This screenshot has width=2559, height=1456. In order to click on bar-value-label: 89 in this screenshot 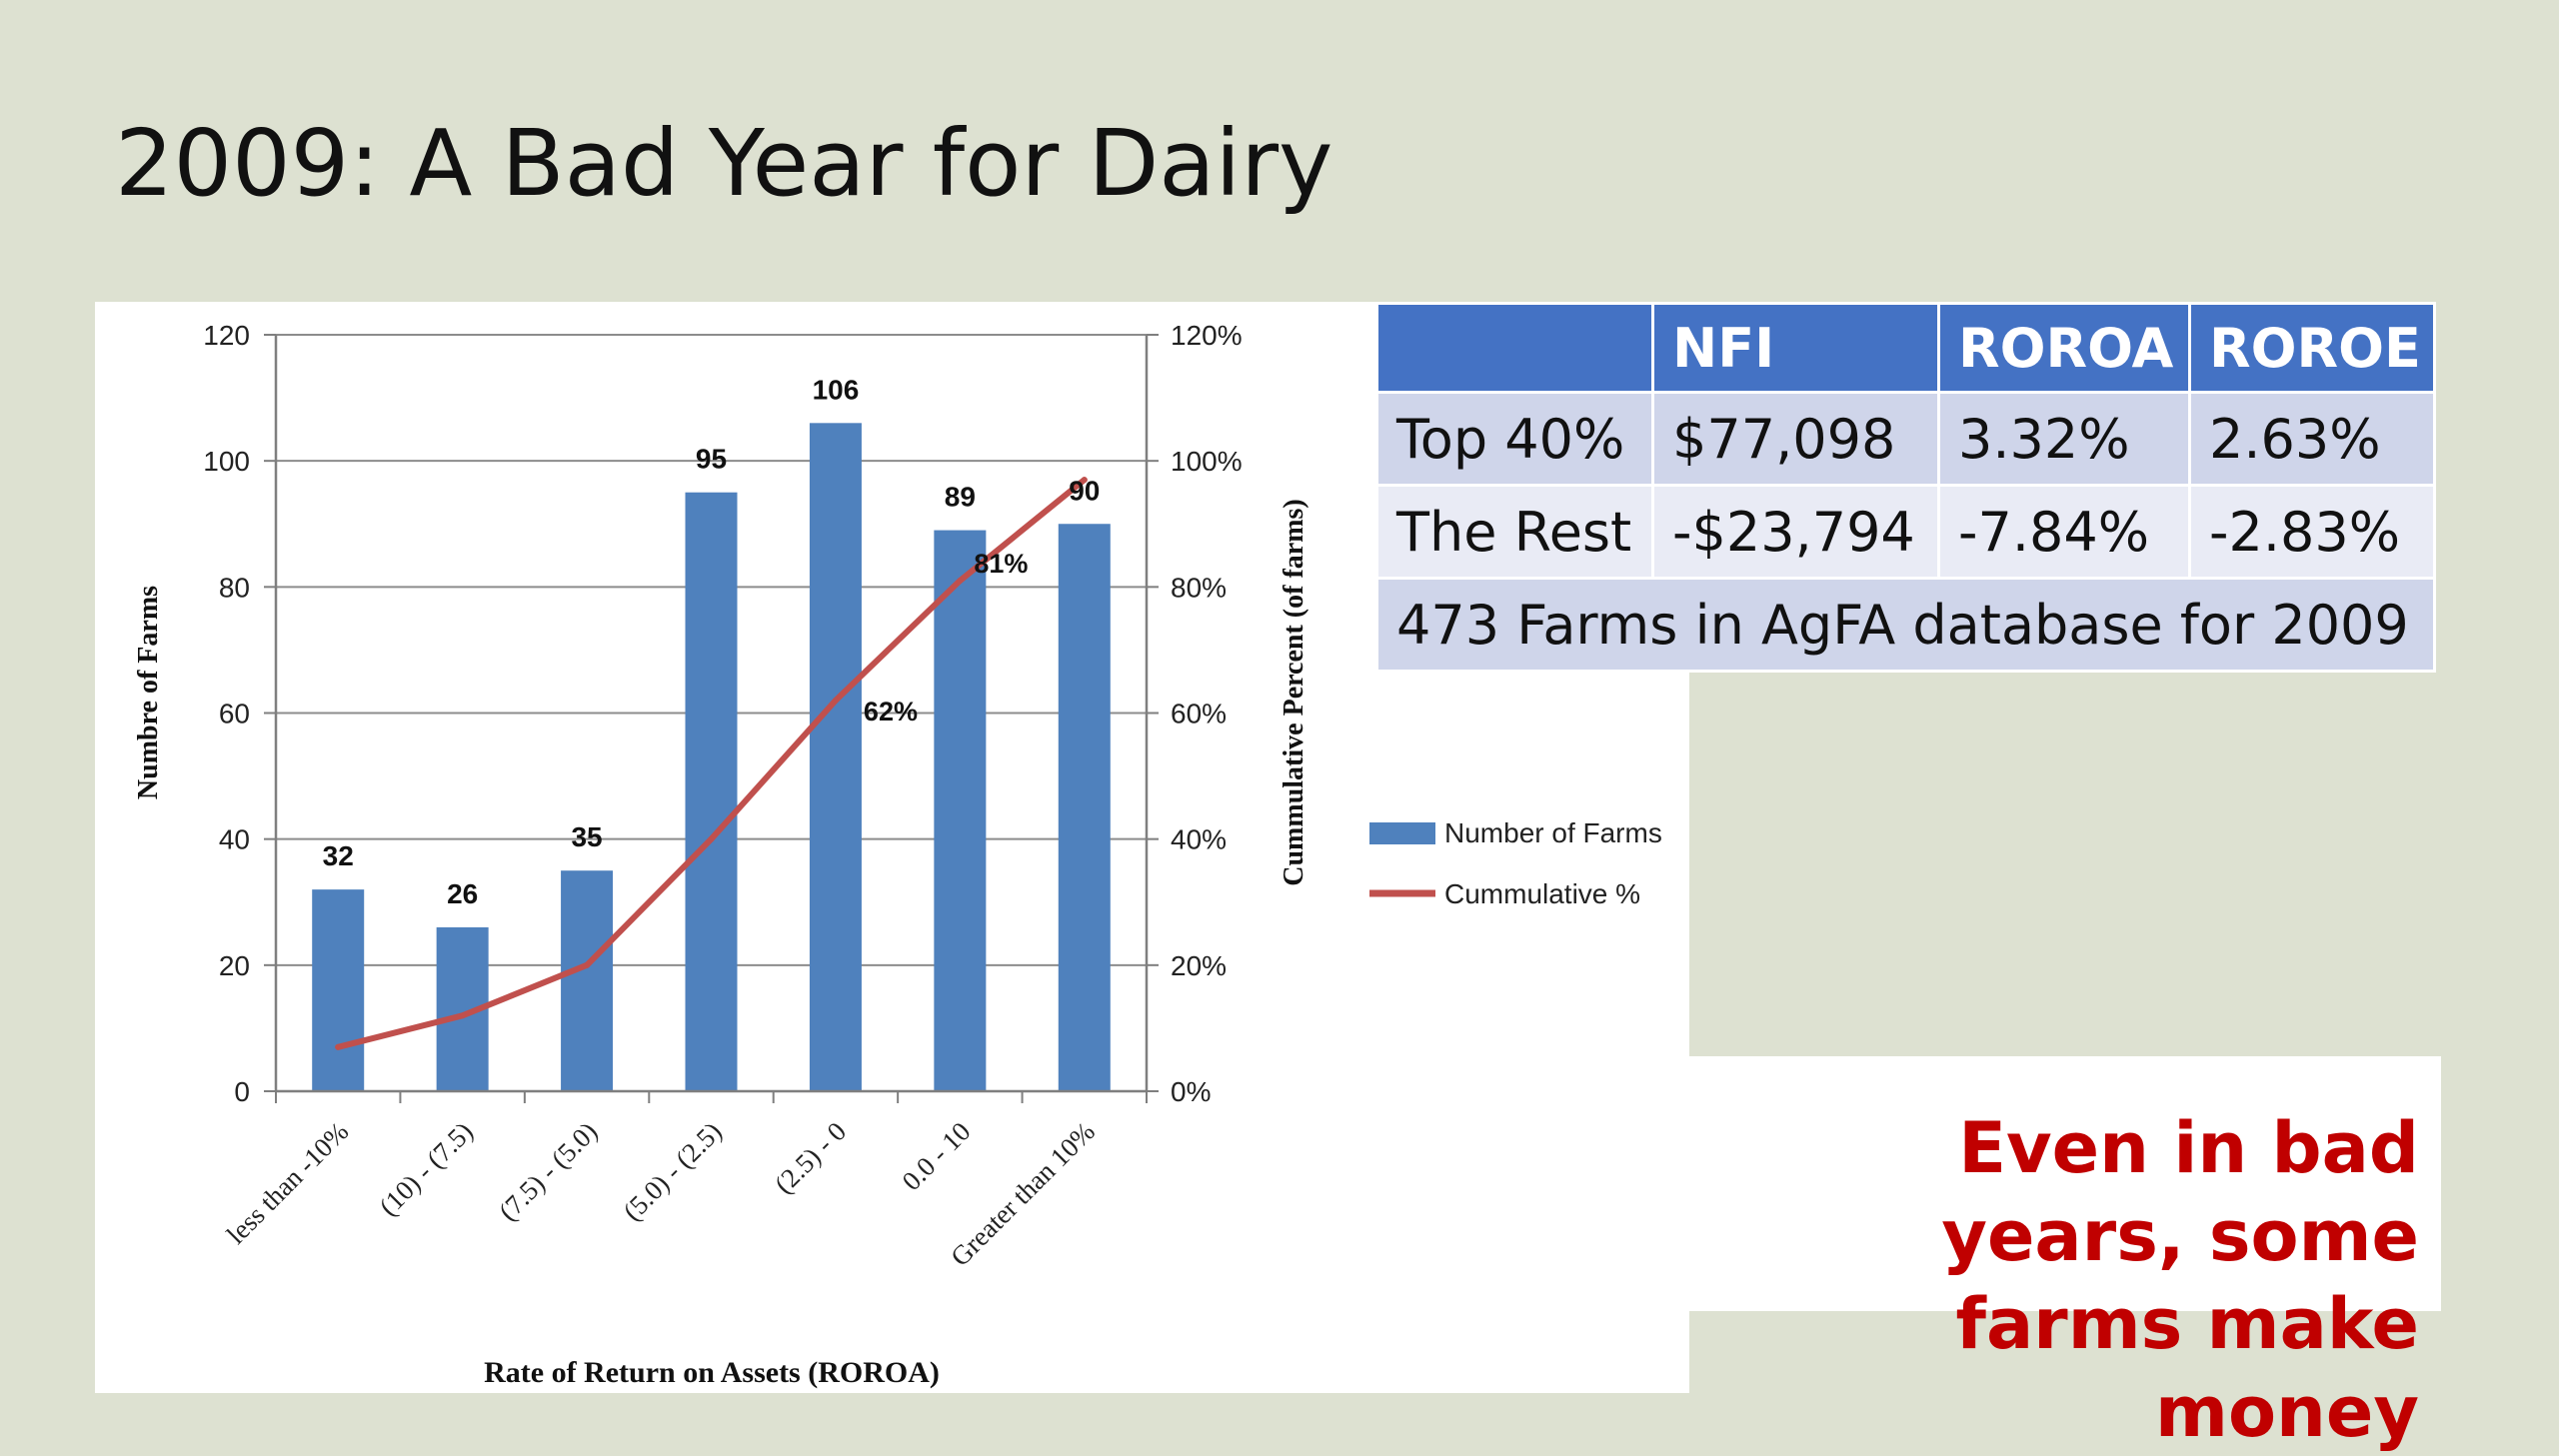, I will do `click(960, 497)`.